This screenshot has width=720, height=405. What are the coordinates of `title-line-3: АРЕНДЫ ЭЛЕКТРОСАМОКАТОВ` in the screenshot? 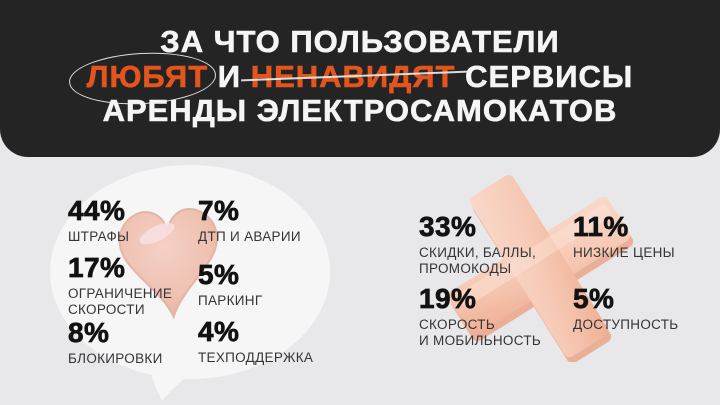 It's located at (360, 110).